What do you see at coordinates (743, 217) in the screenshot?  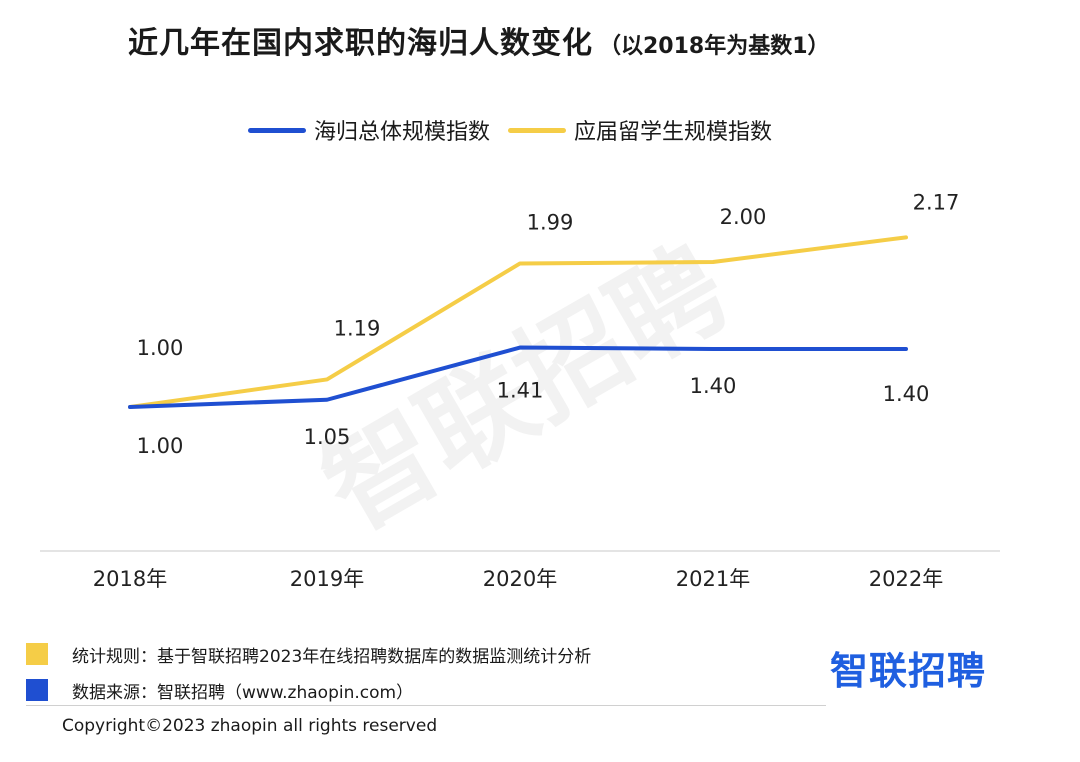 I see `data-label-yellow: 2.00` at bounding box center [743, 217].